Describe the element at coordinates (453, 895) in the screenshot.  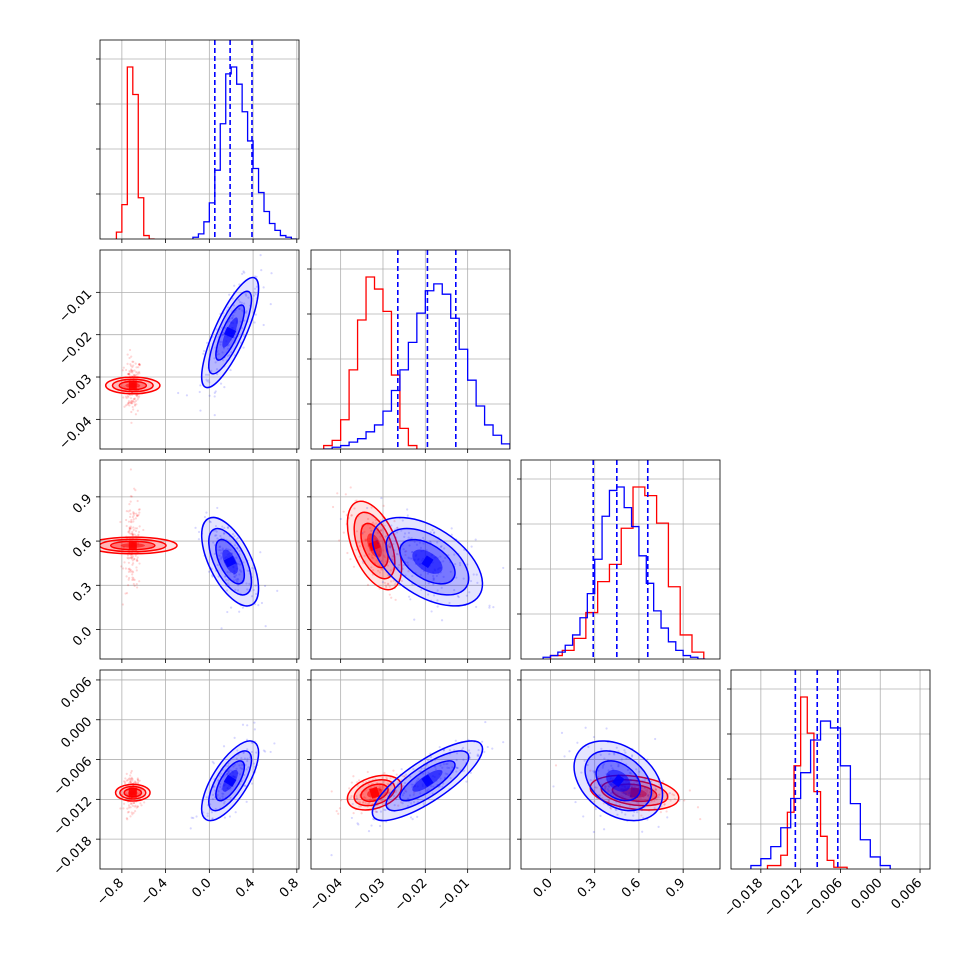
I see `x-tick-label: −0.01` at that location.